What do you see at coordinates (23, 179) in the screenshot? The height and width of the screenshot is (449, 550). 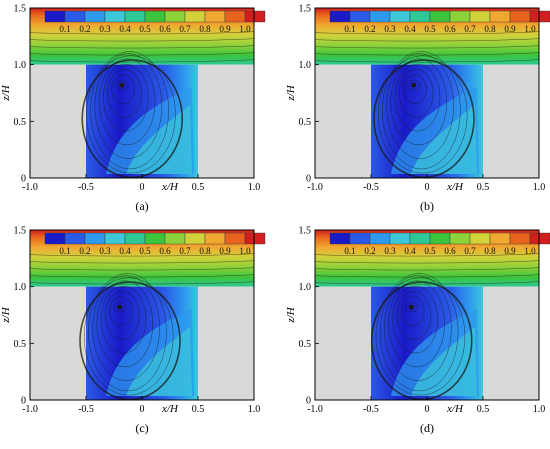 I see `y-tick-label: 0` at bounding box center [23, 179].